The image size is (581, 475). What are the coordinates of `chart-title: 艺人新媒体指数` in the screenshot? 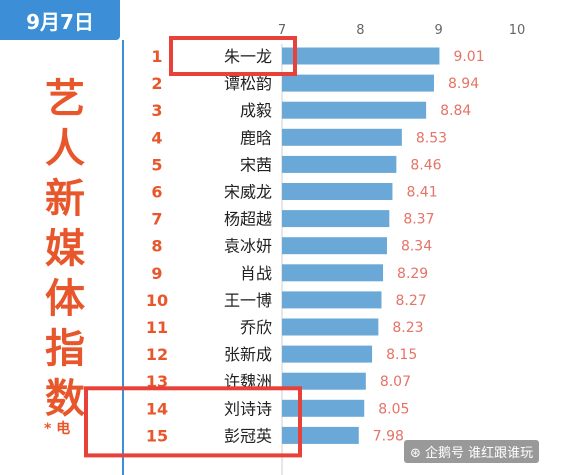 It's located at (65, 249).